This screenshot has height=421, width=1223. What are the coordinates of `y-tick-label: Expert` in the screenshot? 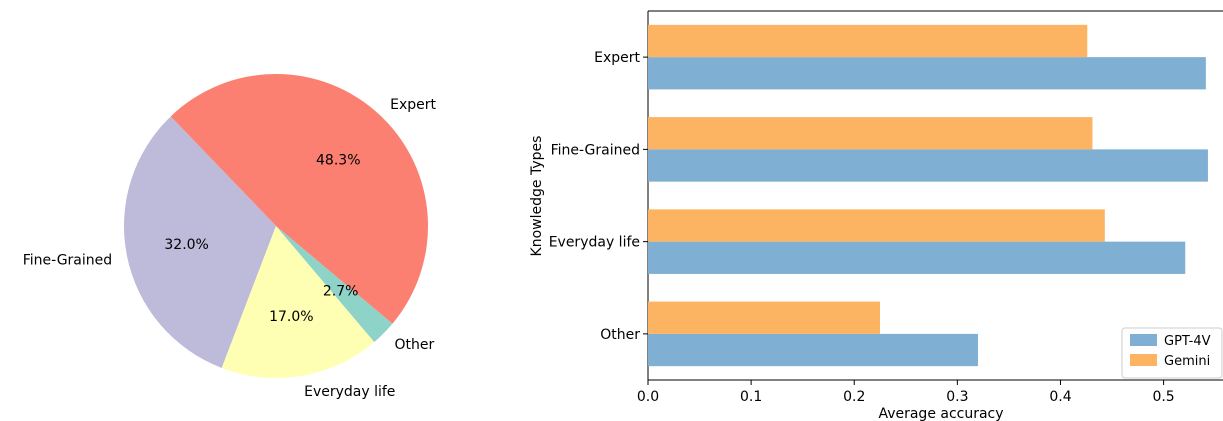 It's located at (617, 58).